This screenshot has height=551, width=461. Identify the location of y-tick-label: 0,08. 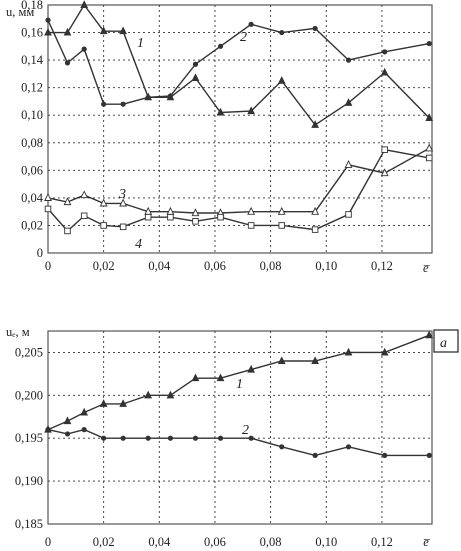
(32, 143).